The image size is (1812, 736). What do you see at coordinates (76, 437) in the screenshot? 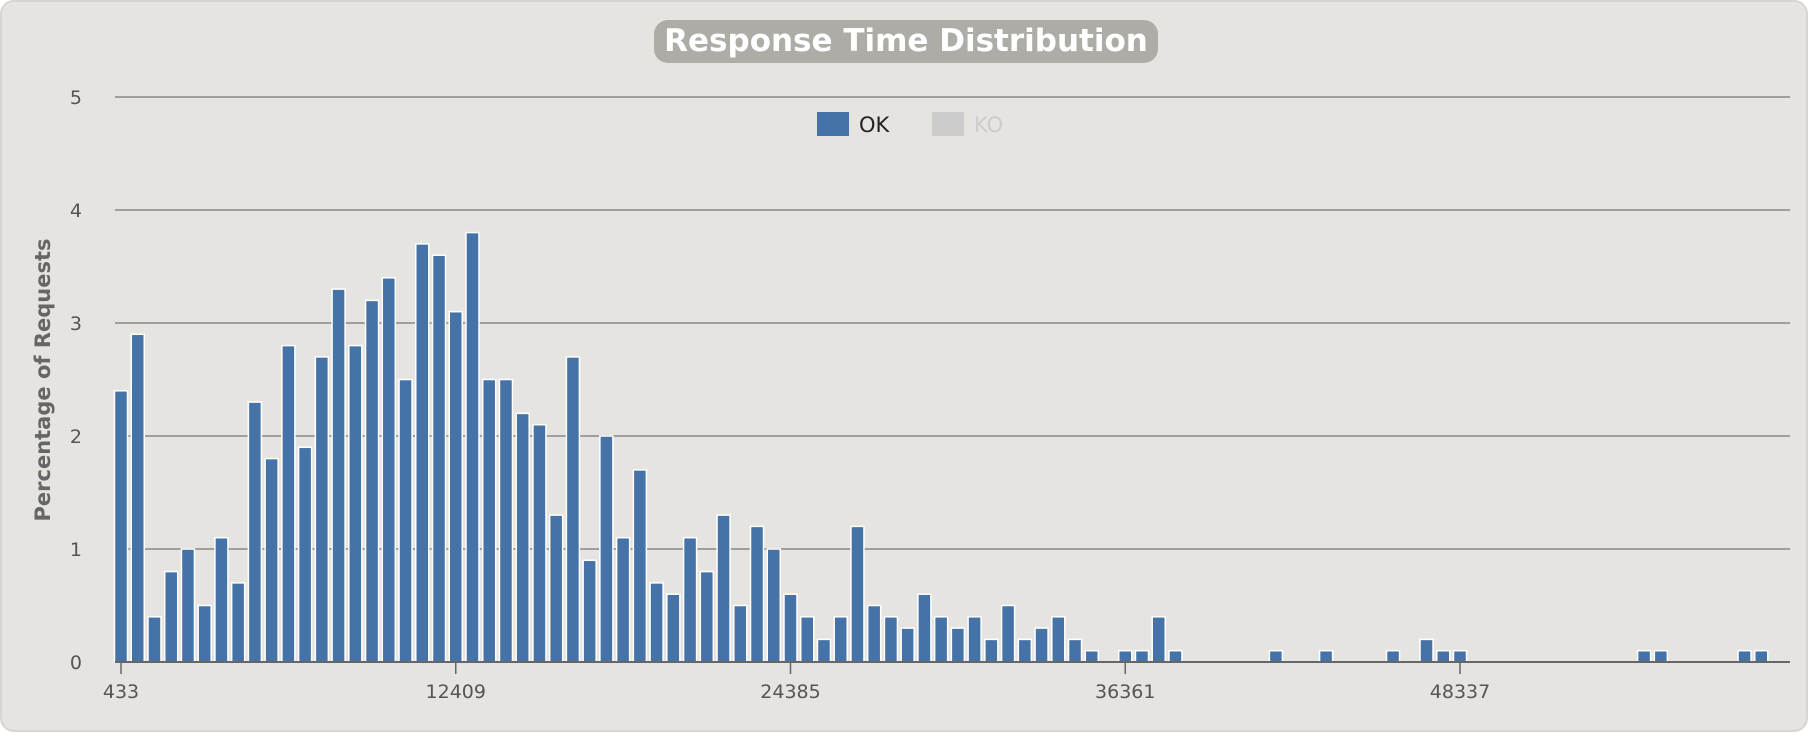
I see `y-tick-label: 2` at bounding box center [76, 437].